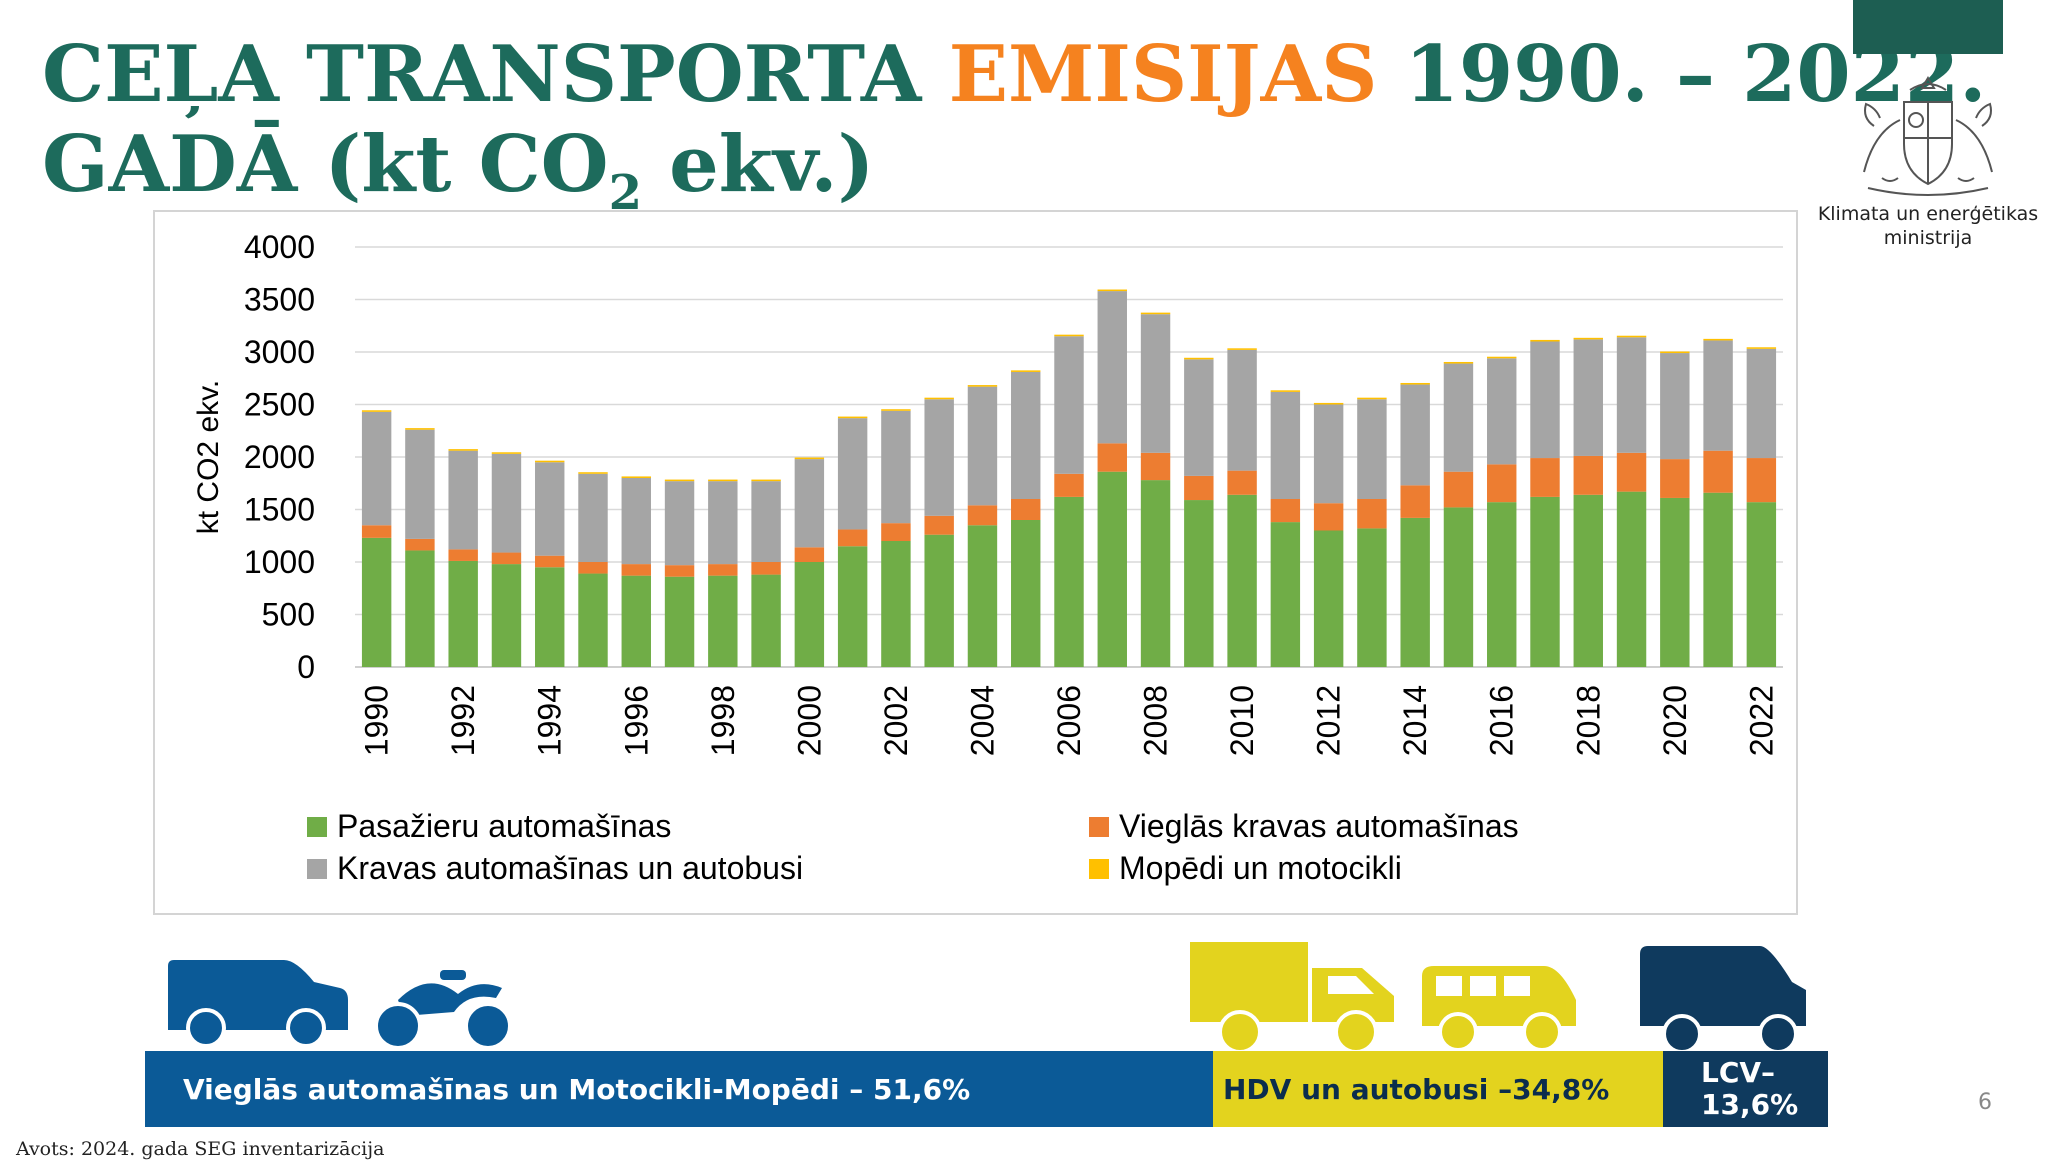  Describe the element at coordinates (200, 1149) in the screenshot. I see `source-note: Avots: 2024. gada SEG inventarizācija` at that location.